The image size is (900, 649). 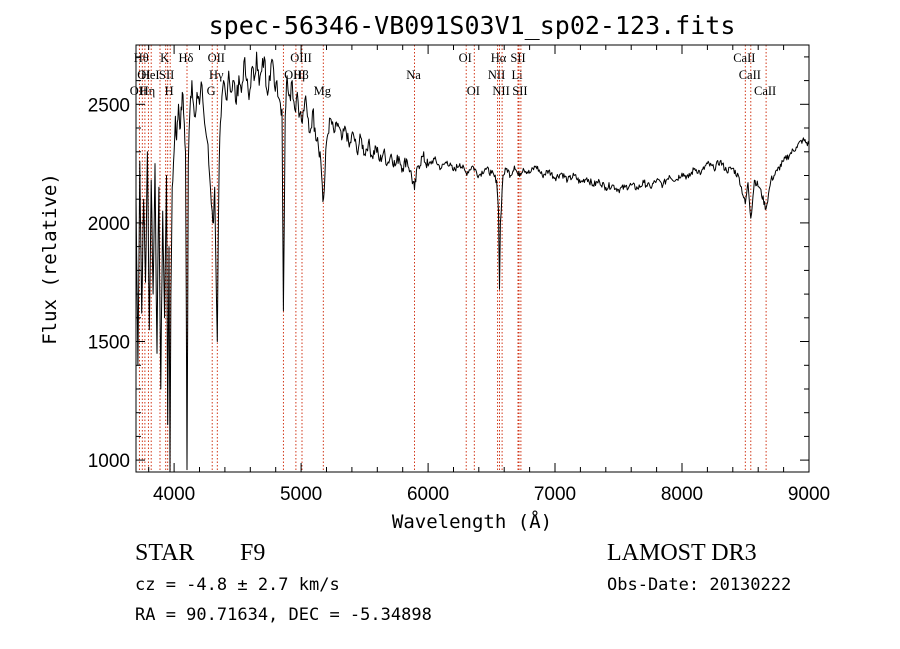 What do you see at coordinates (283, 615) in the screenshot?
I see `coordinates-ra-dec: RA = 90.71634, DEC = -5.34898` at bounding box center [283, 615].